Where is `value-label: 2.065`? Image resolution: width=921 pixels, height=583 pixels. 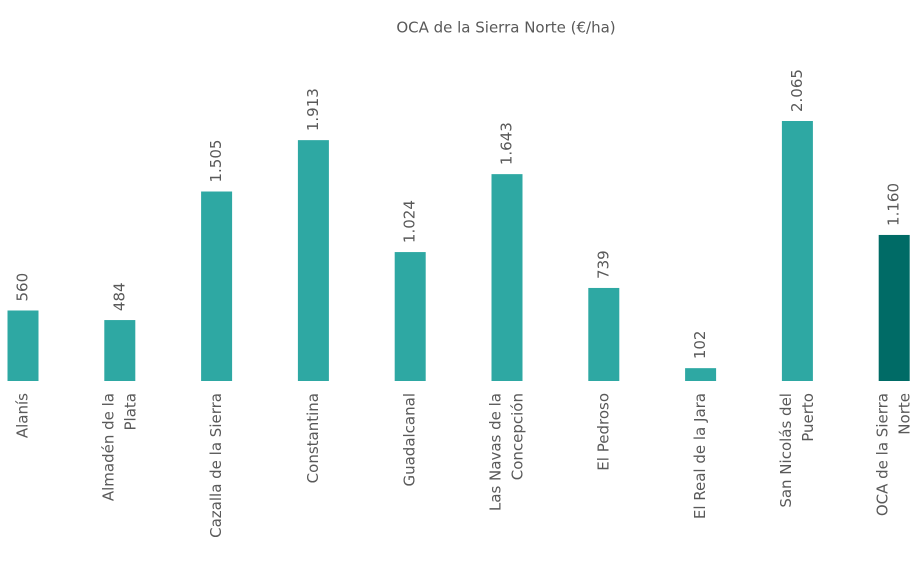 value-label: 2.065 is located at coordinates (797, 90).